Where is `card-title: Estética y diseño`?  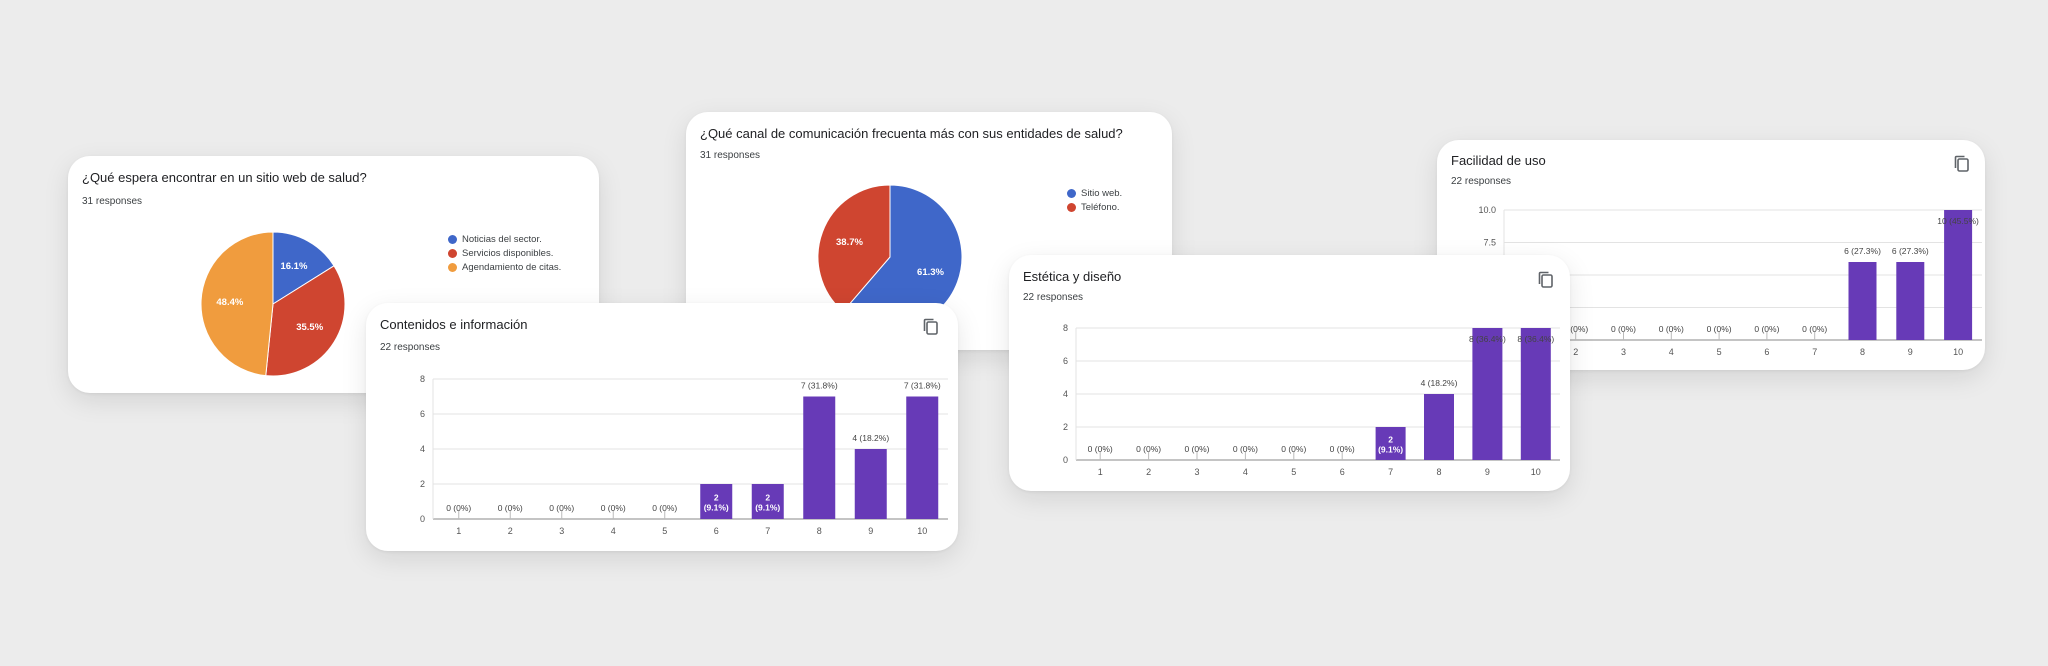 card-title: Estética y diseño is located at coordinates (1072, 276).